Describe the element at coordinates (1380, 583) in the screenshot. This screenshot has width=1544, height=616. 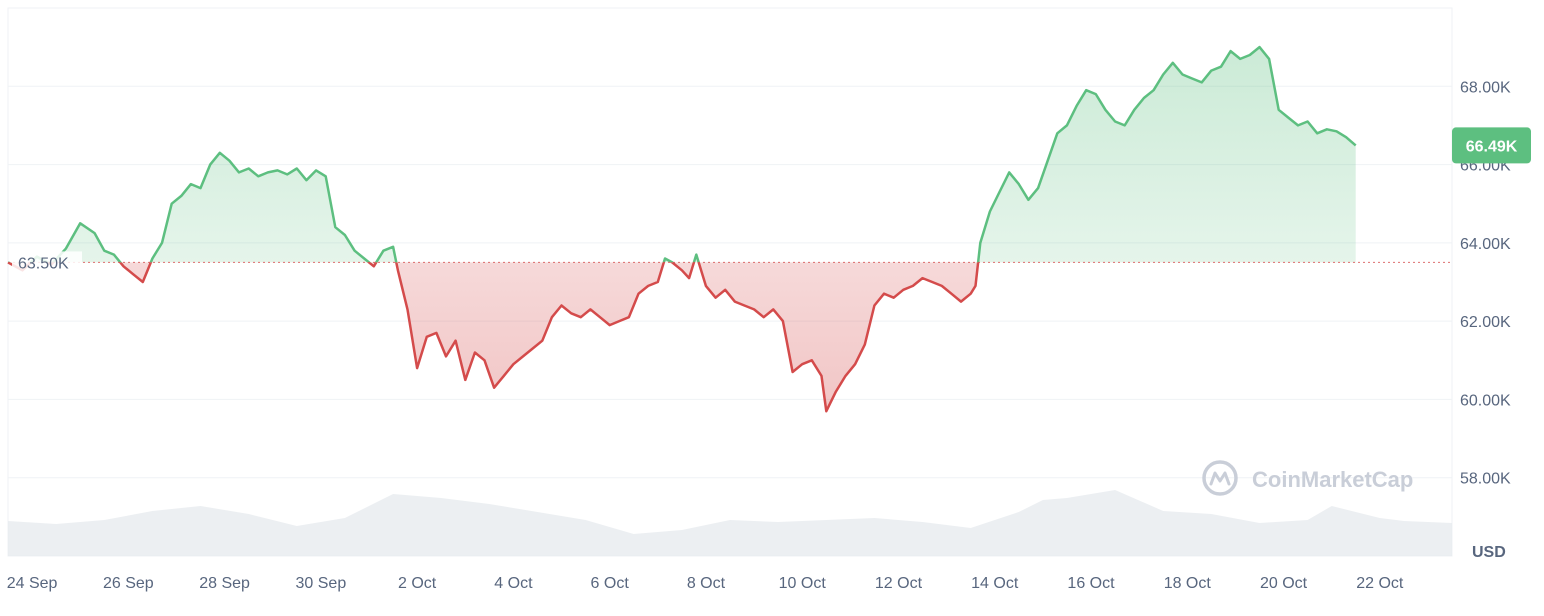
I see `x-tick-label: 22 Oct` at that location.